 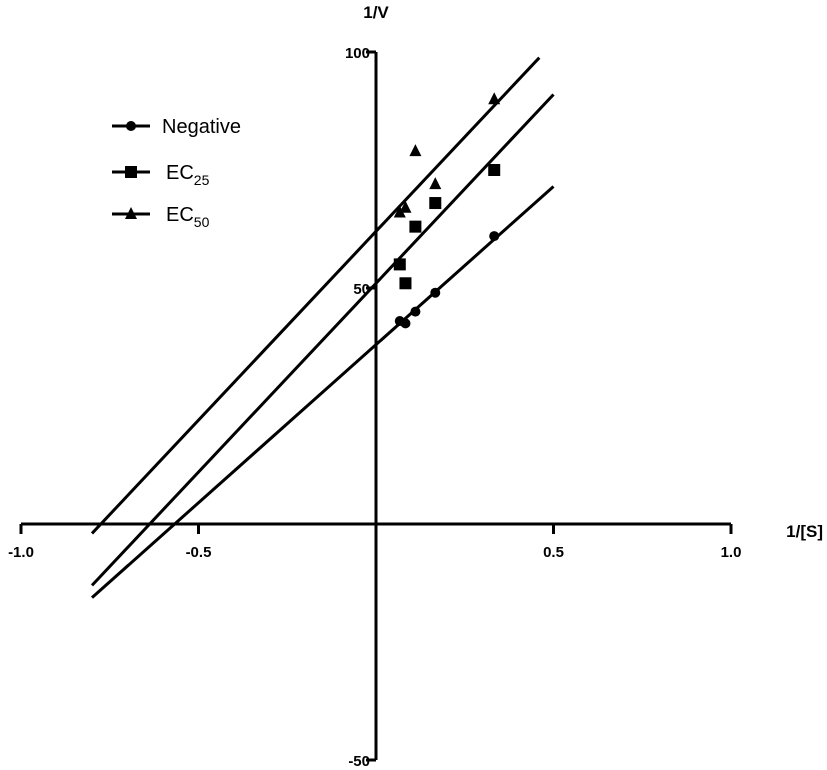 I want to click on legend-marker-ec25, so click(x=131, y=172).